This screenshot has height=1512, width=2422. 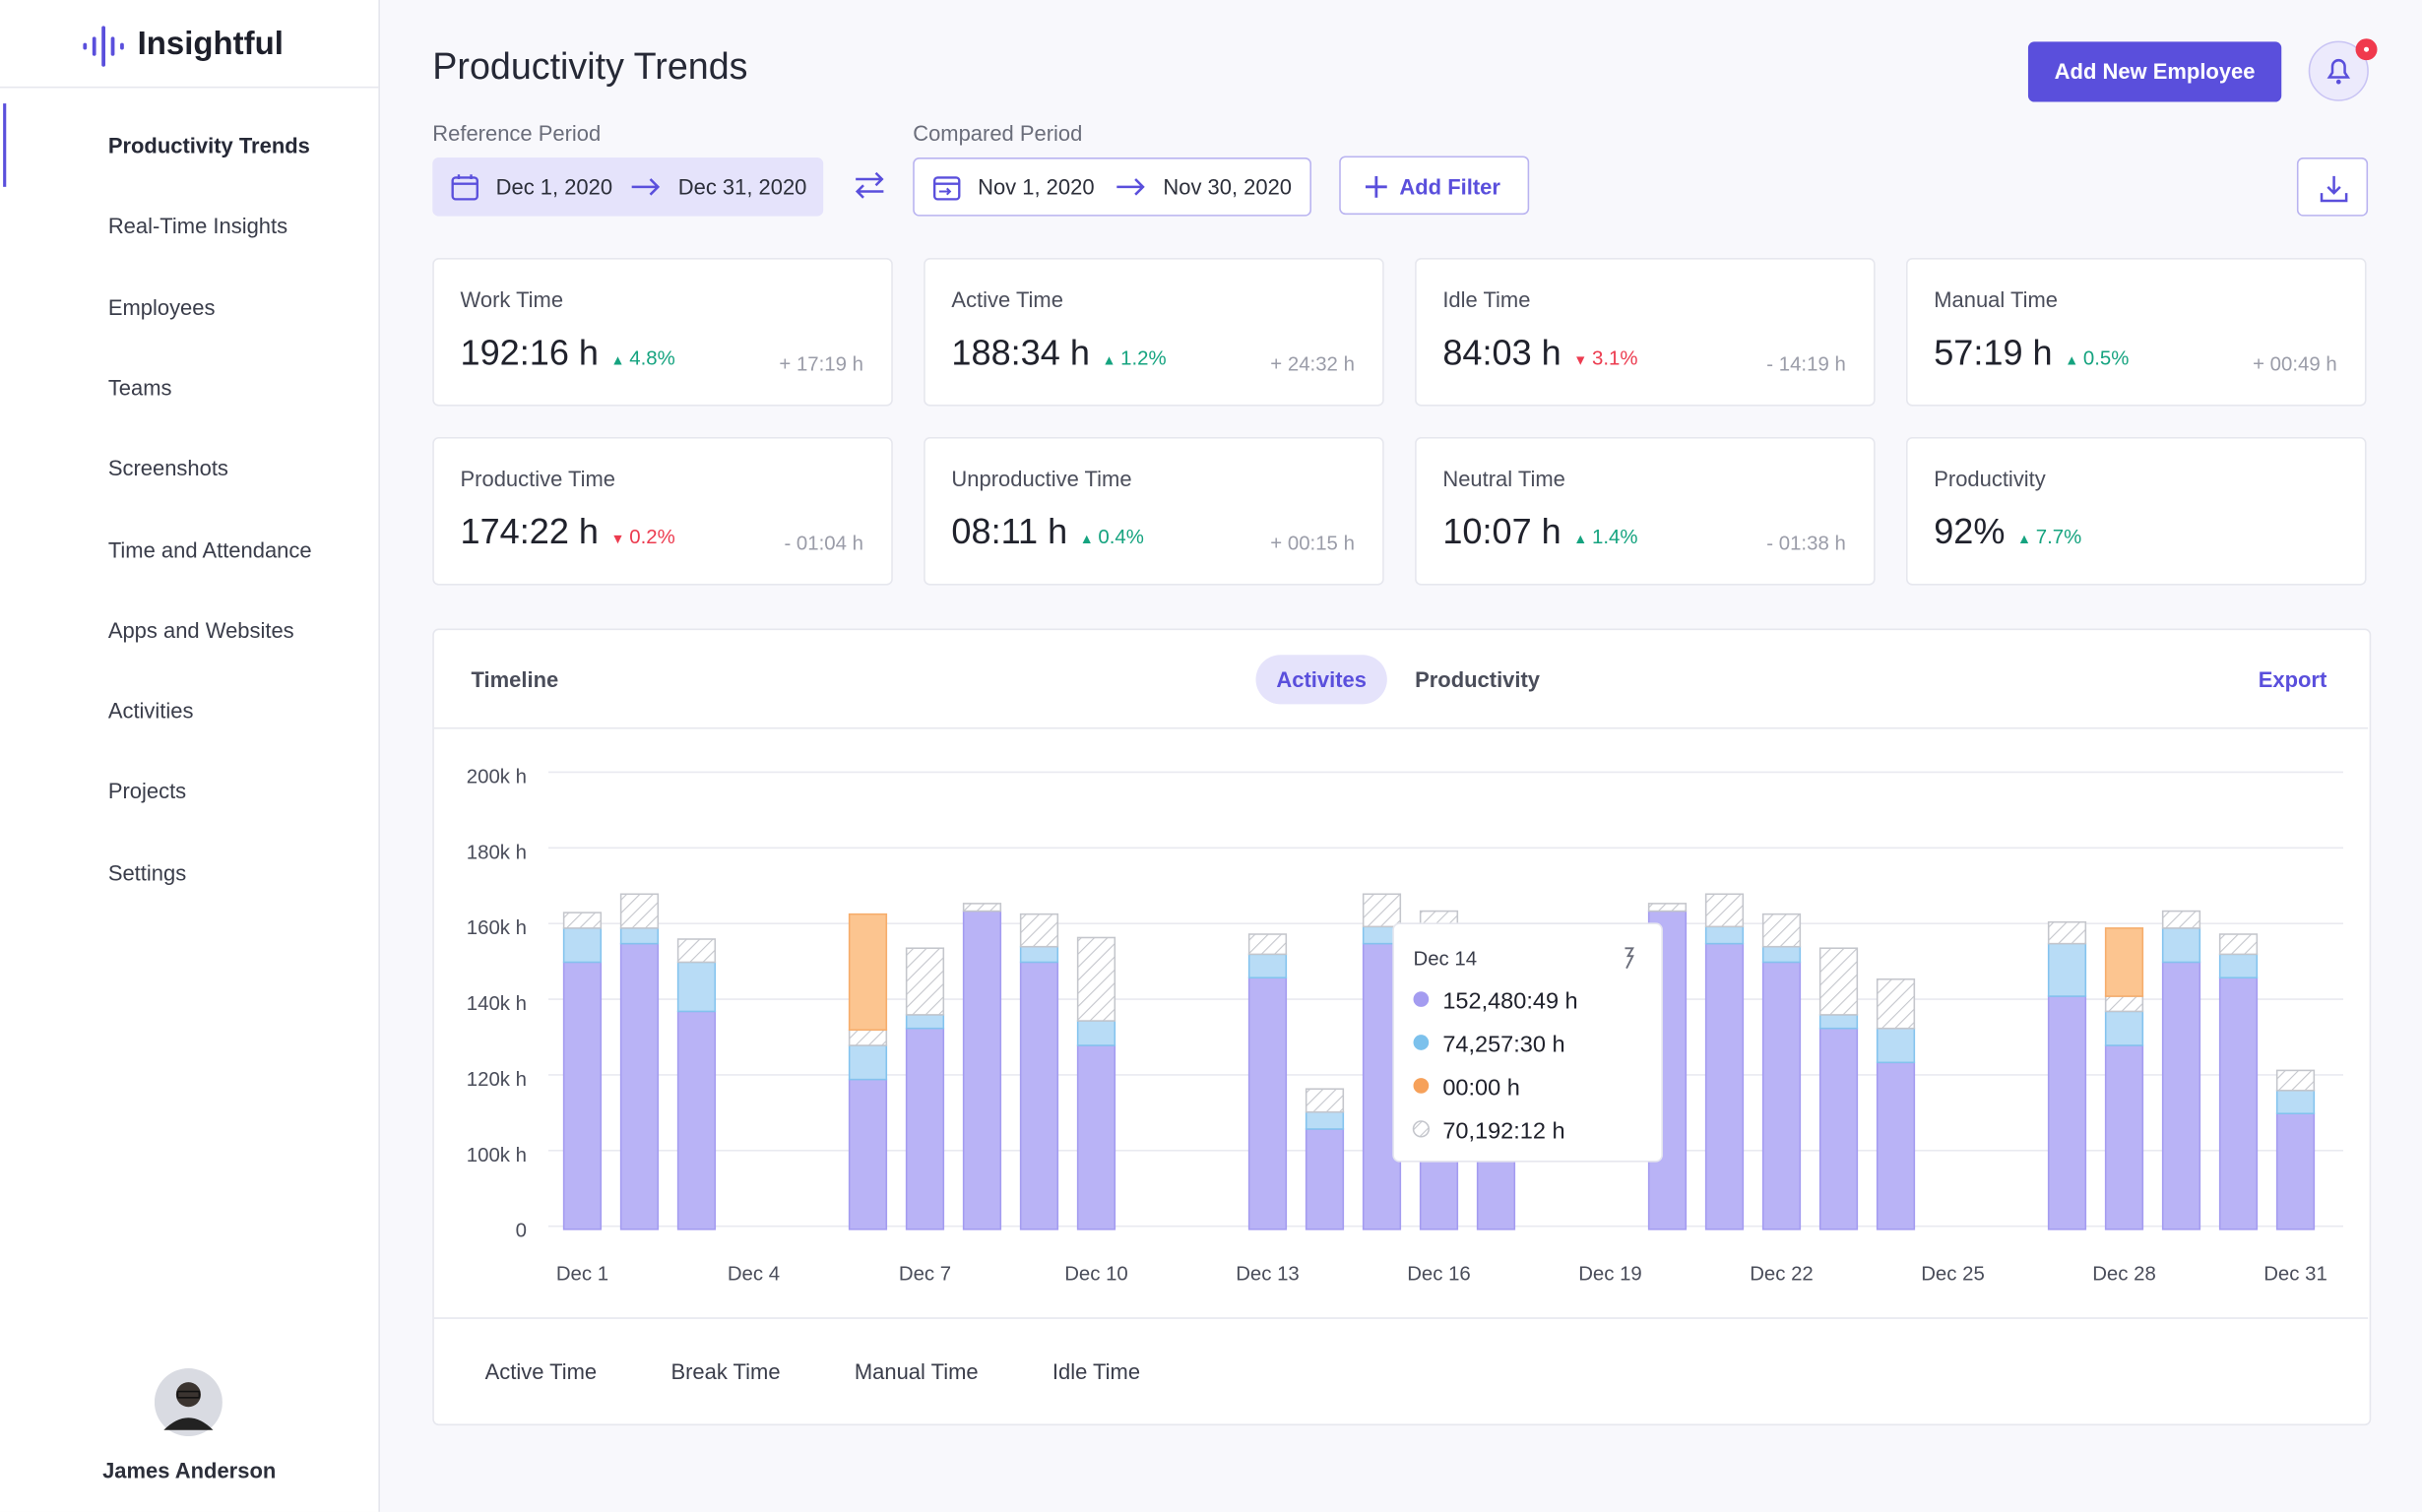 I want to click on export-link: Export, so click(x=2292, y=679).